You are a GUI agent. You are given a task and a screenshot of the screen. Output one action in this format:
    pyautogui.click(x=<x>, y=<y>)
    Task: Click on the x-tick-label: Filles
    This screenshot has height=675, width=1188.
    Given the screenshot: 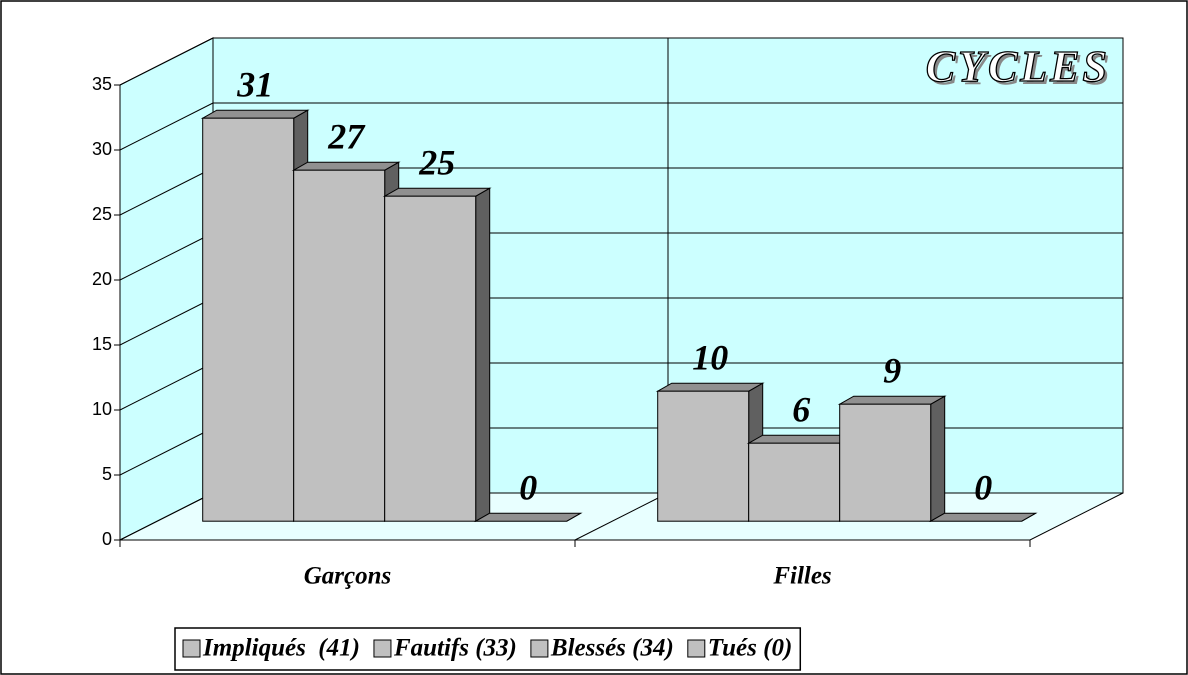 What is the action you would take?
    pyautogui.click(x=801, y=576)
    